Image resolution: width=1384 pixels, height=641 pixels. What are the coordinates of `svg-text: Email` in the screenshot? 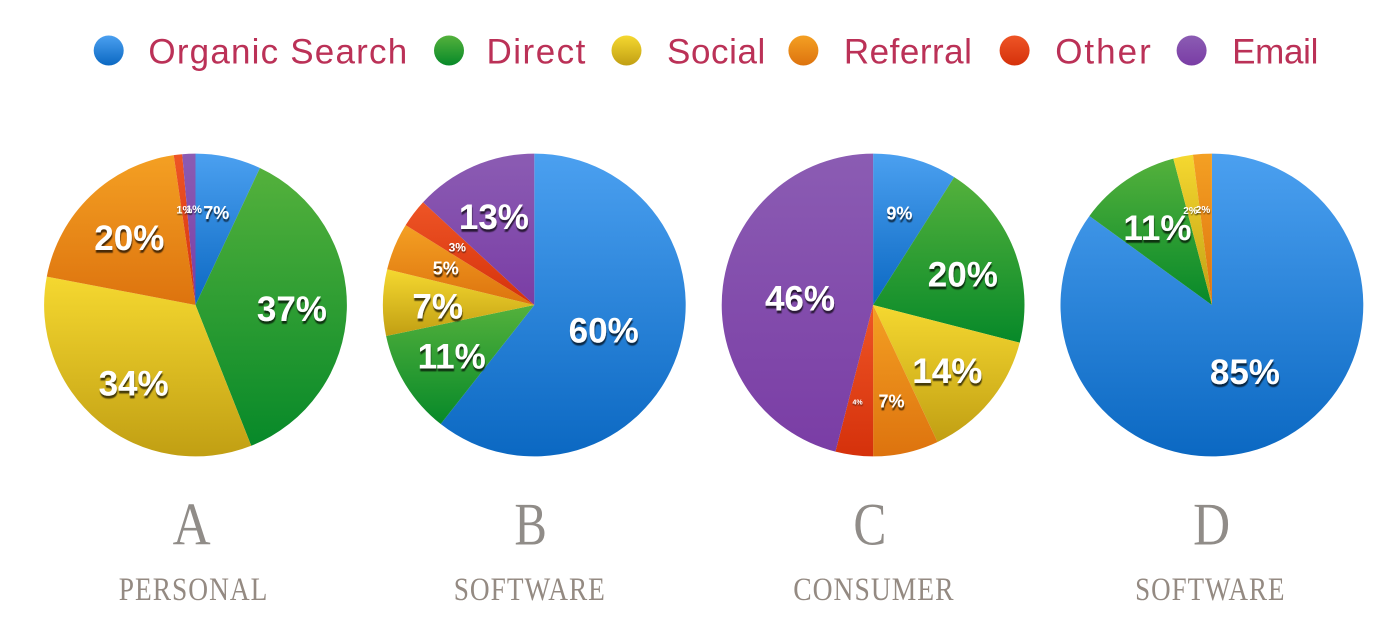 It's located at (1275, 51).